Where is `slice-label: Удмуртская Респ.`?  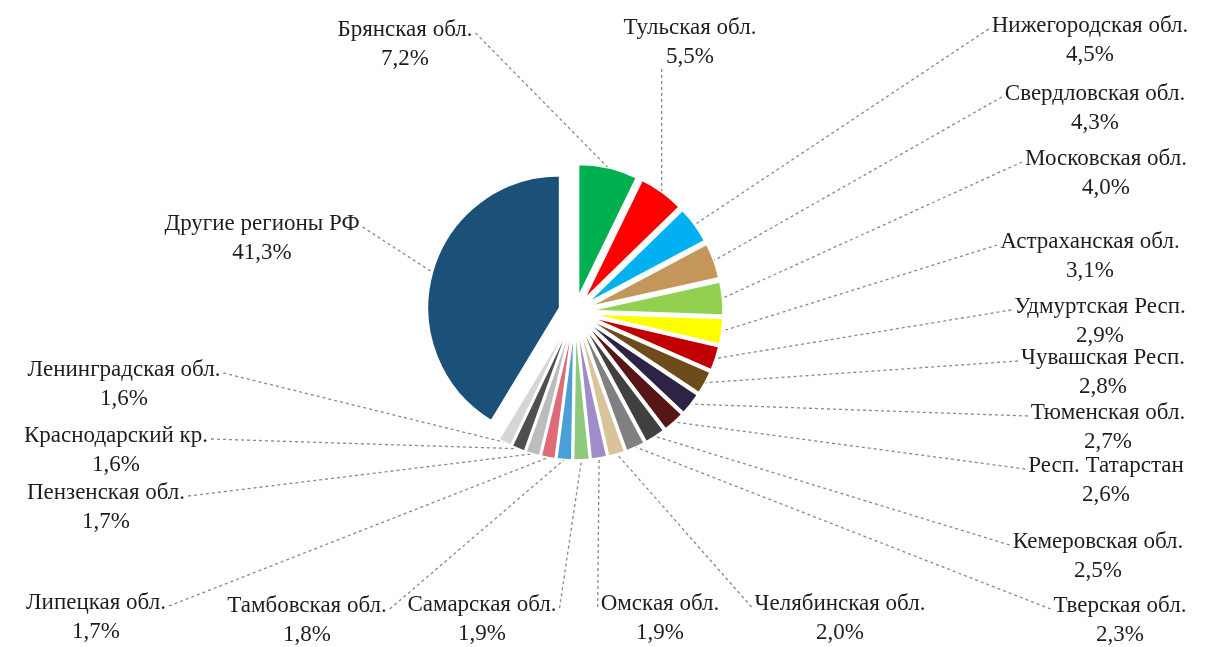 slice-label: Удмуртская Респ. is located at coordinates (1100, 305).